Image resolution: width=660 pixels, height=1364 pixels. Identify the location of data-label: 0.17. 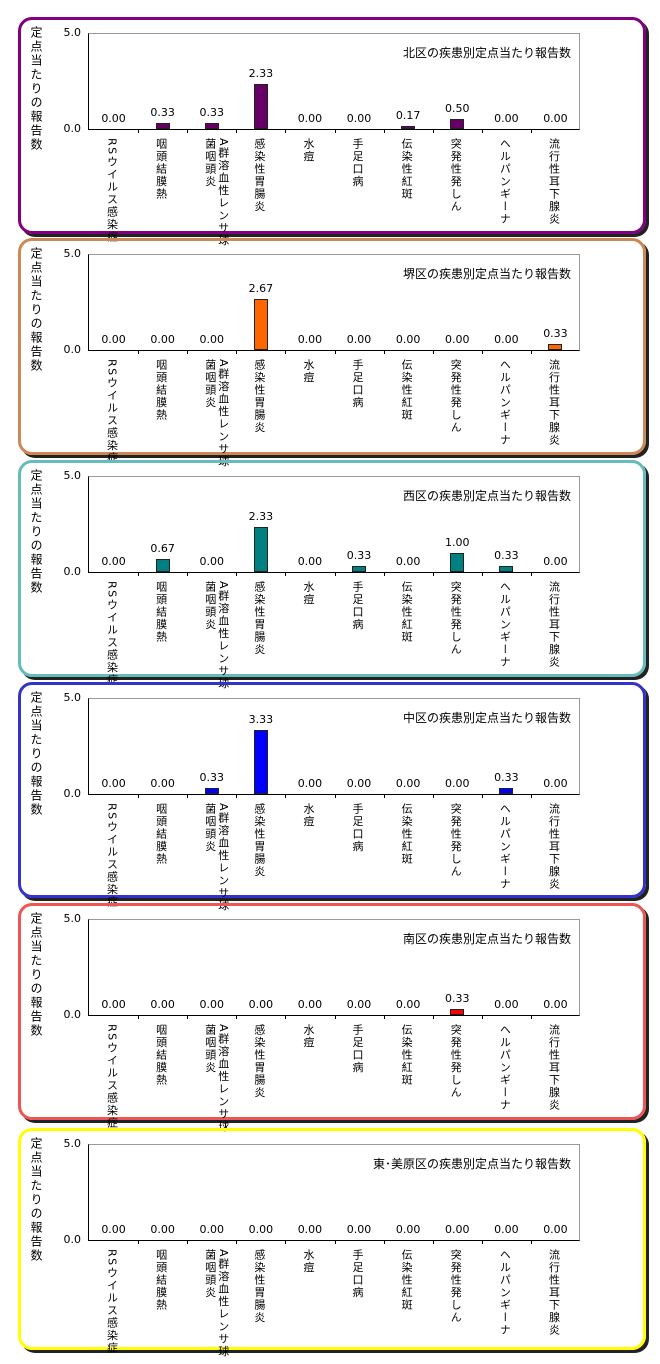
(408, 115).